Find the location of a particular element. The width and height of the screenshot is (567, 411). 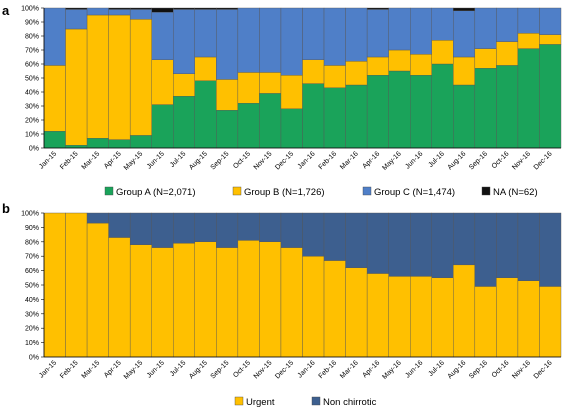

x-tick-label: Oct-16 is located at coordinates (501, 369).